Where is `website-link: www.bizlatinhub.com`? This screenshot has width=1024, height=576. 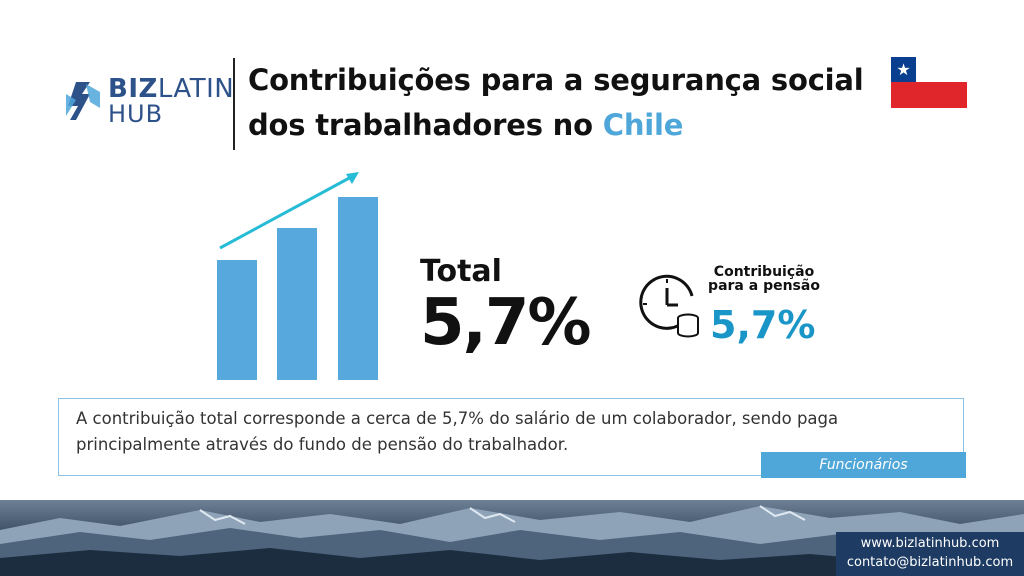 website-link: www.bizlatinhub.com is located at coordinates (930, 543).